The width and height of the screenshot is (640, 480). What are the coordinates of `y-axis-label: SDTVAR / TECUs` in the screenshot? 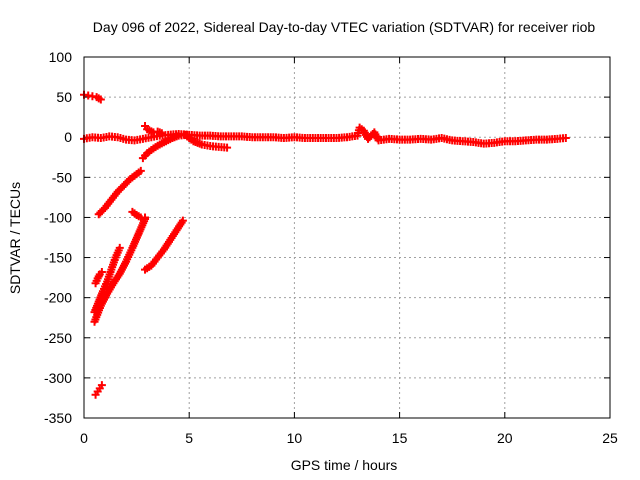 It's located at (15, 238).